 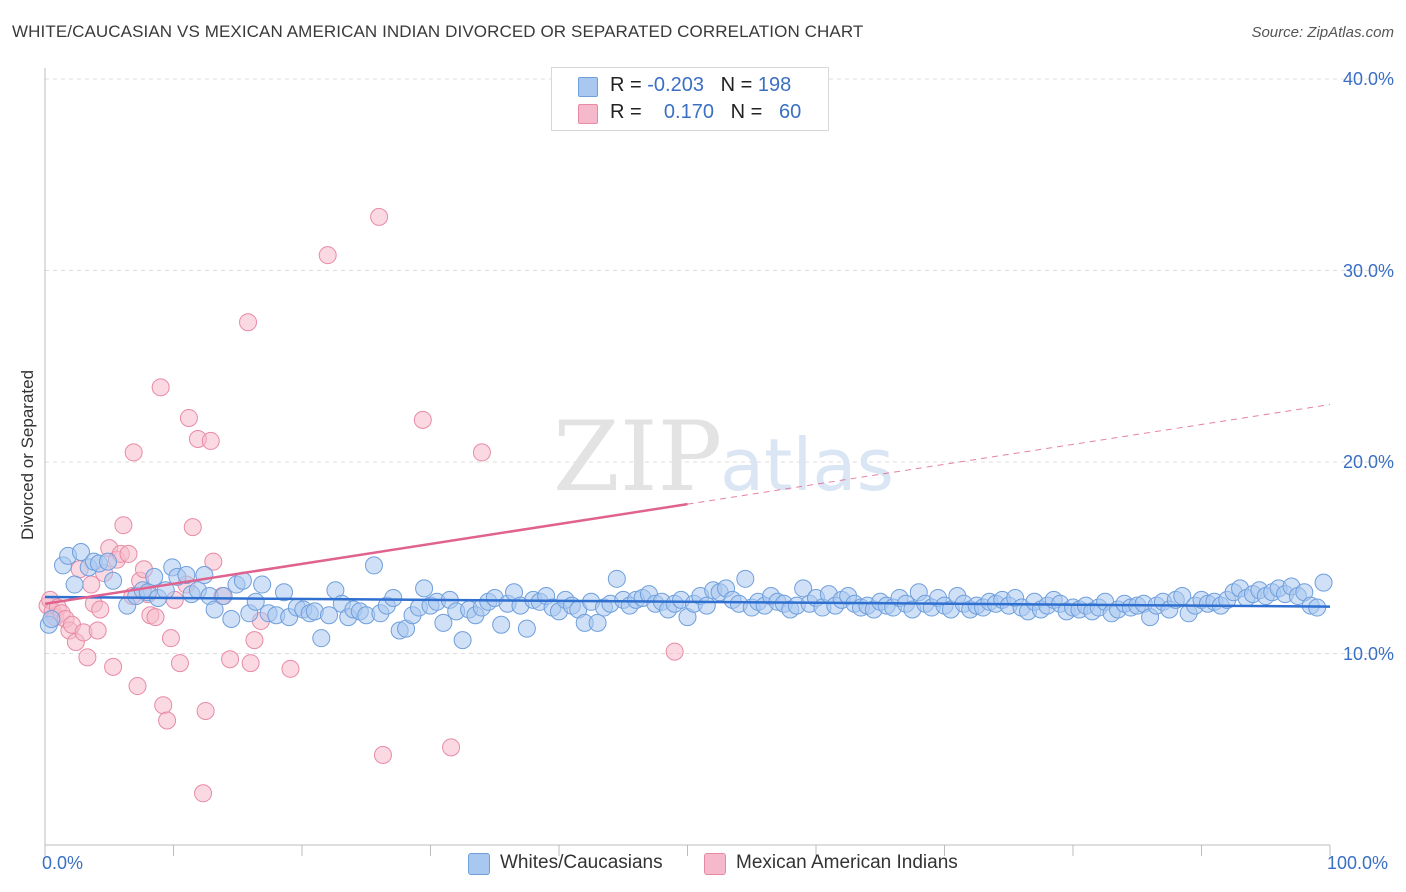 I want to click on white-caucasian-trend-line, so click(x=687, y=601).